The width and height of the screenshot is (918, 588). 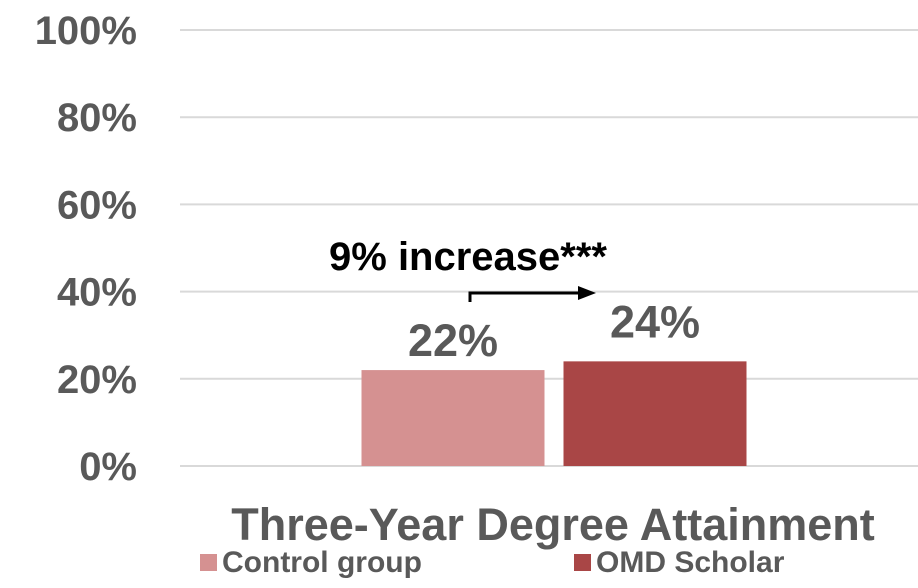 What do you see at coordinates (468, 257) in the screenshot?
I see `annotation-text: 9% increase***` at bounding box center [468, 257].